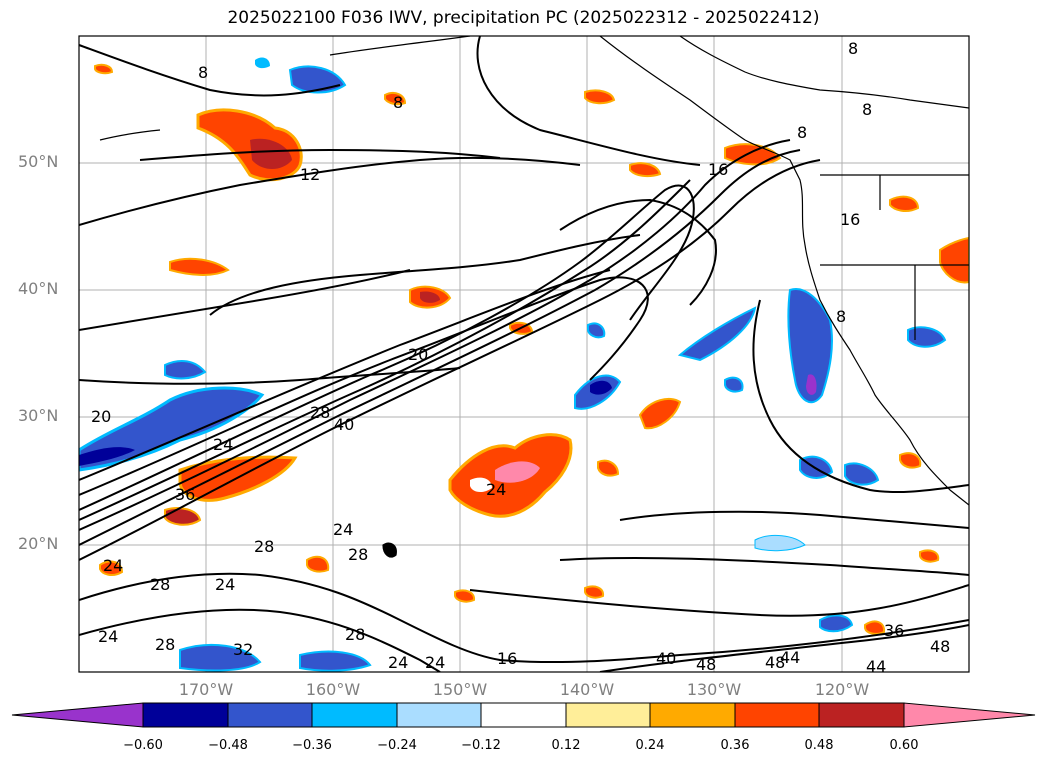 The height and width of the screenshot is (765, 1047). I want to click on lat-label: 50°N, so click(38, 161).